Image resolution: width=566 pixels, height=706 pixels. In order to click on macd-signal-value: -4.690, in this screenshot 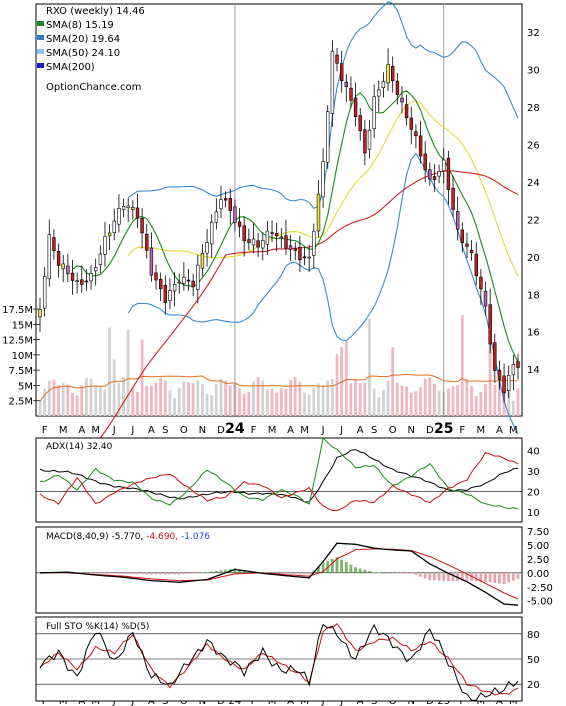, I will do `click(162, 537)`.